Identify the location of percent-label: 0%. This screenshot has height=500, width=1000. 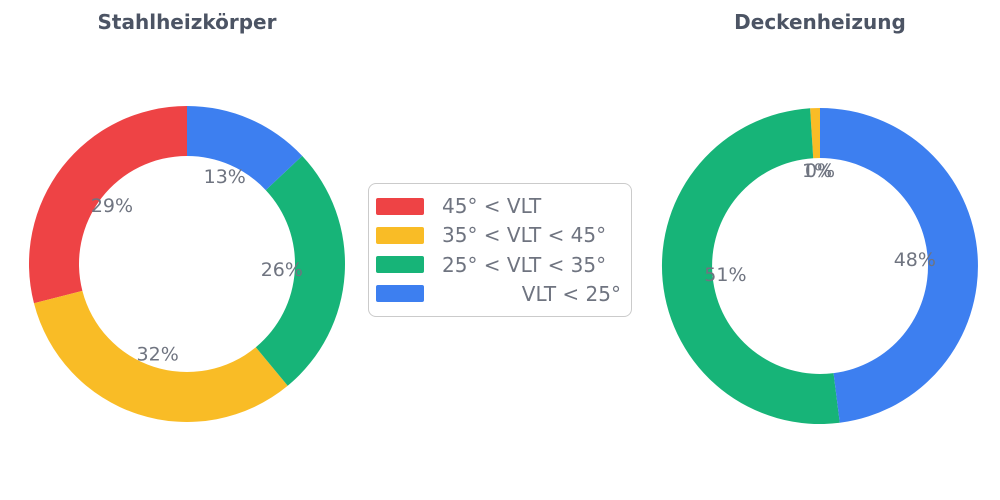
(820, 171).